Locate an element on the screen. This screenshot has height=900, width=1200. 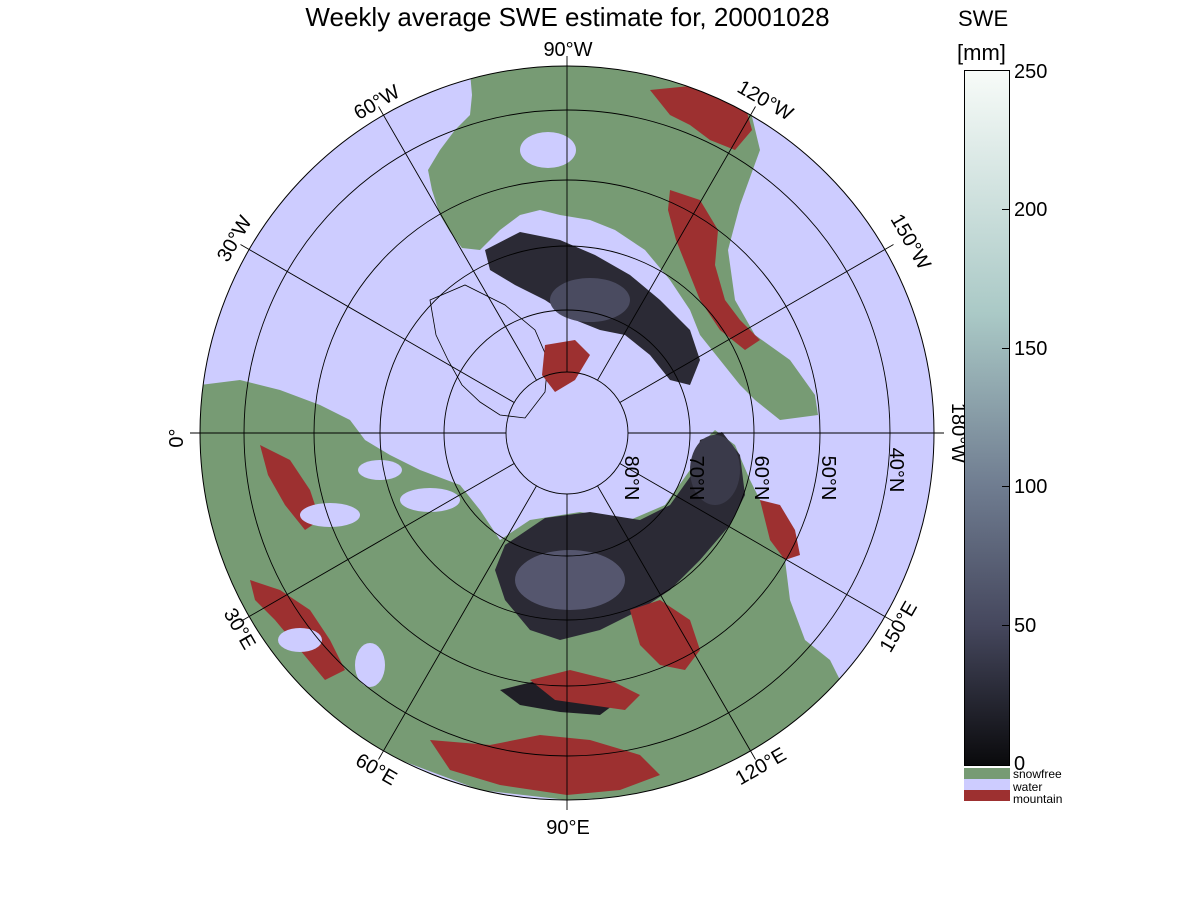
snow-siberia-deep is located at coordinates (570, 580).